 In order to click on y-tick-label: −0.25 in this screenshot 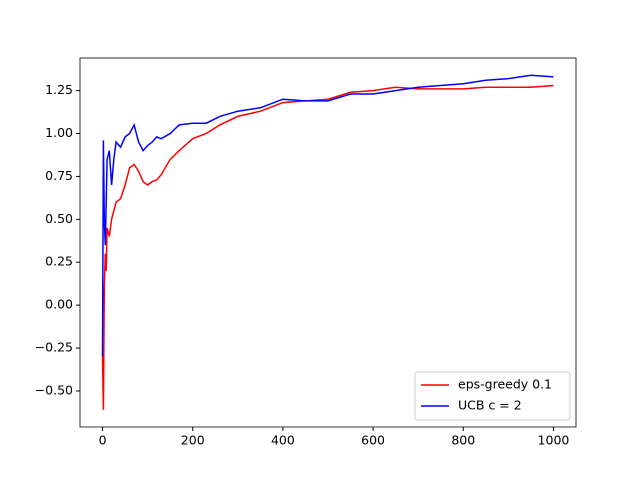, I will do `click(54, 347)`.